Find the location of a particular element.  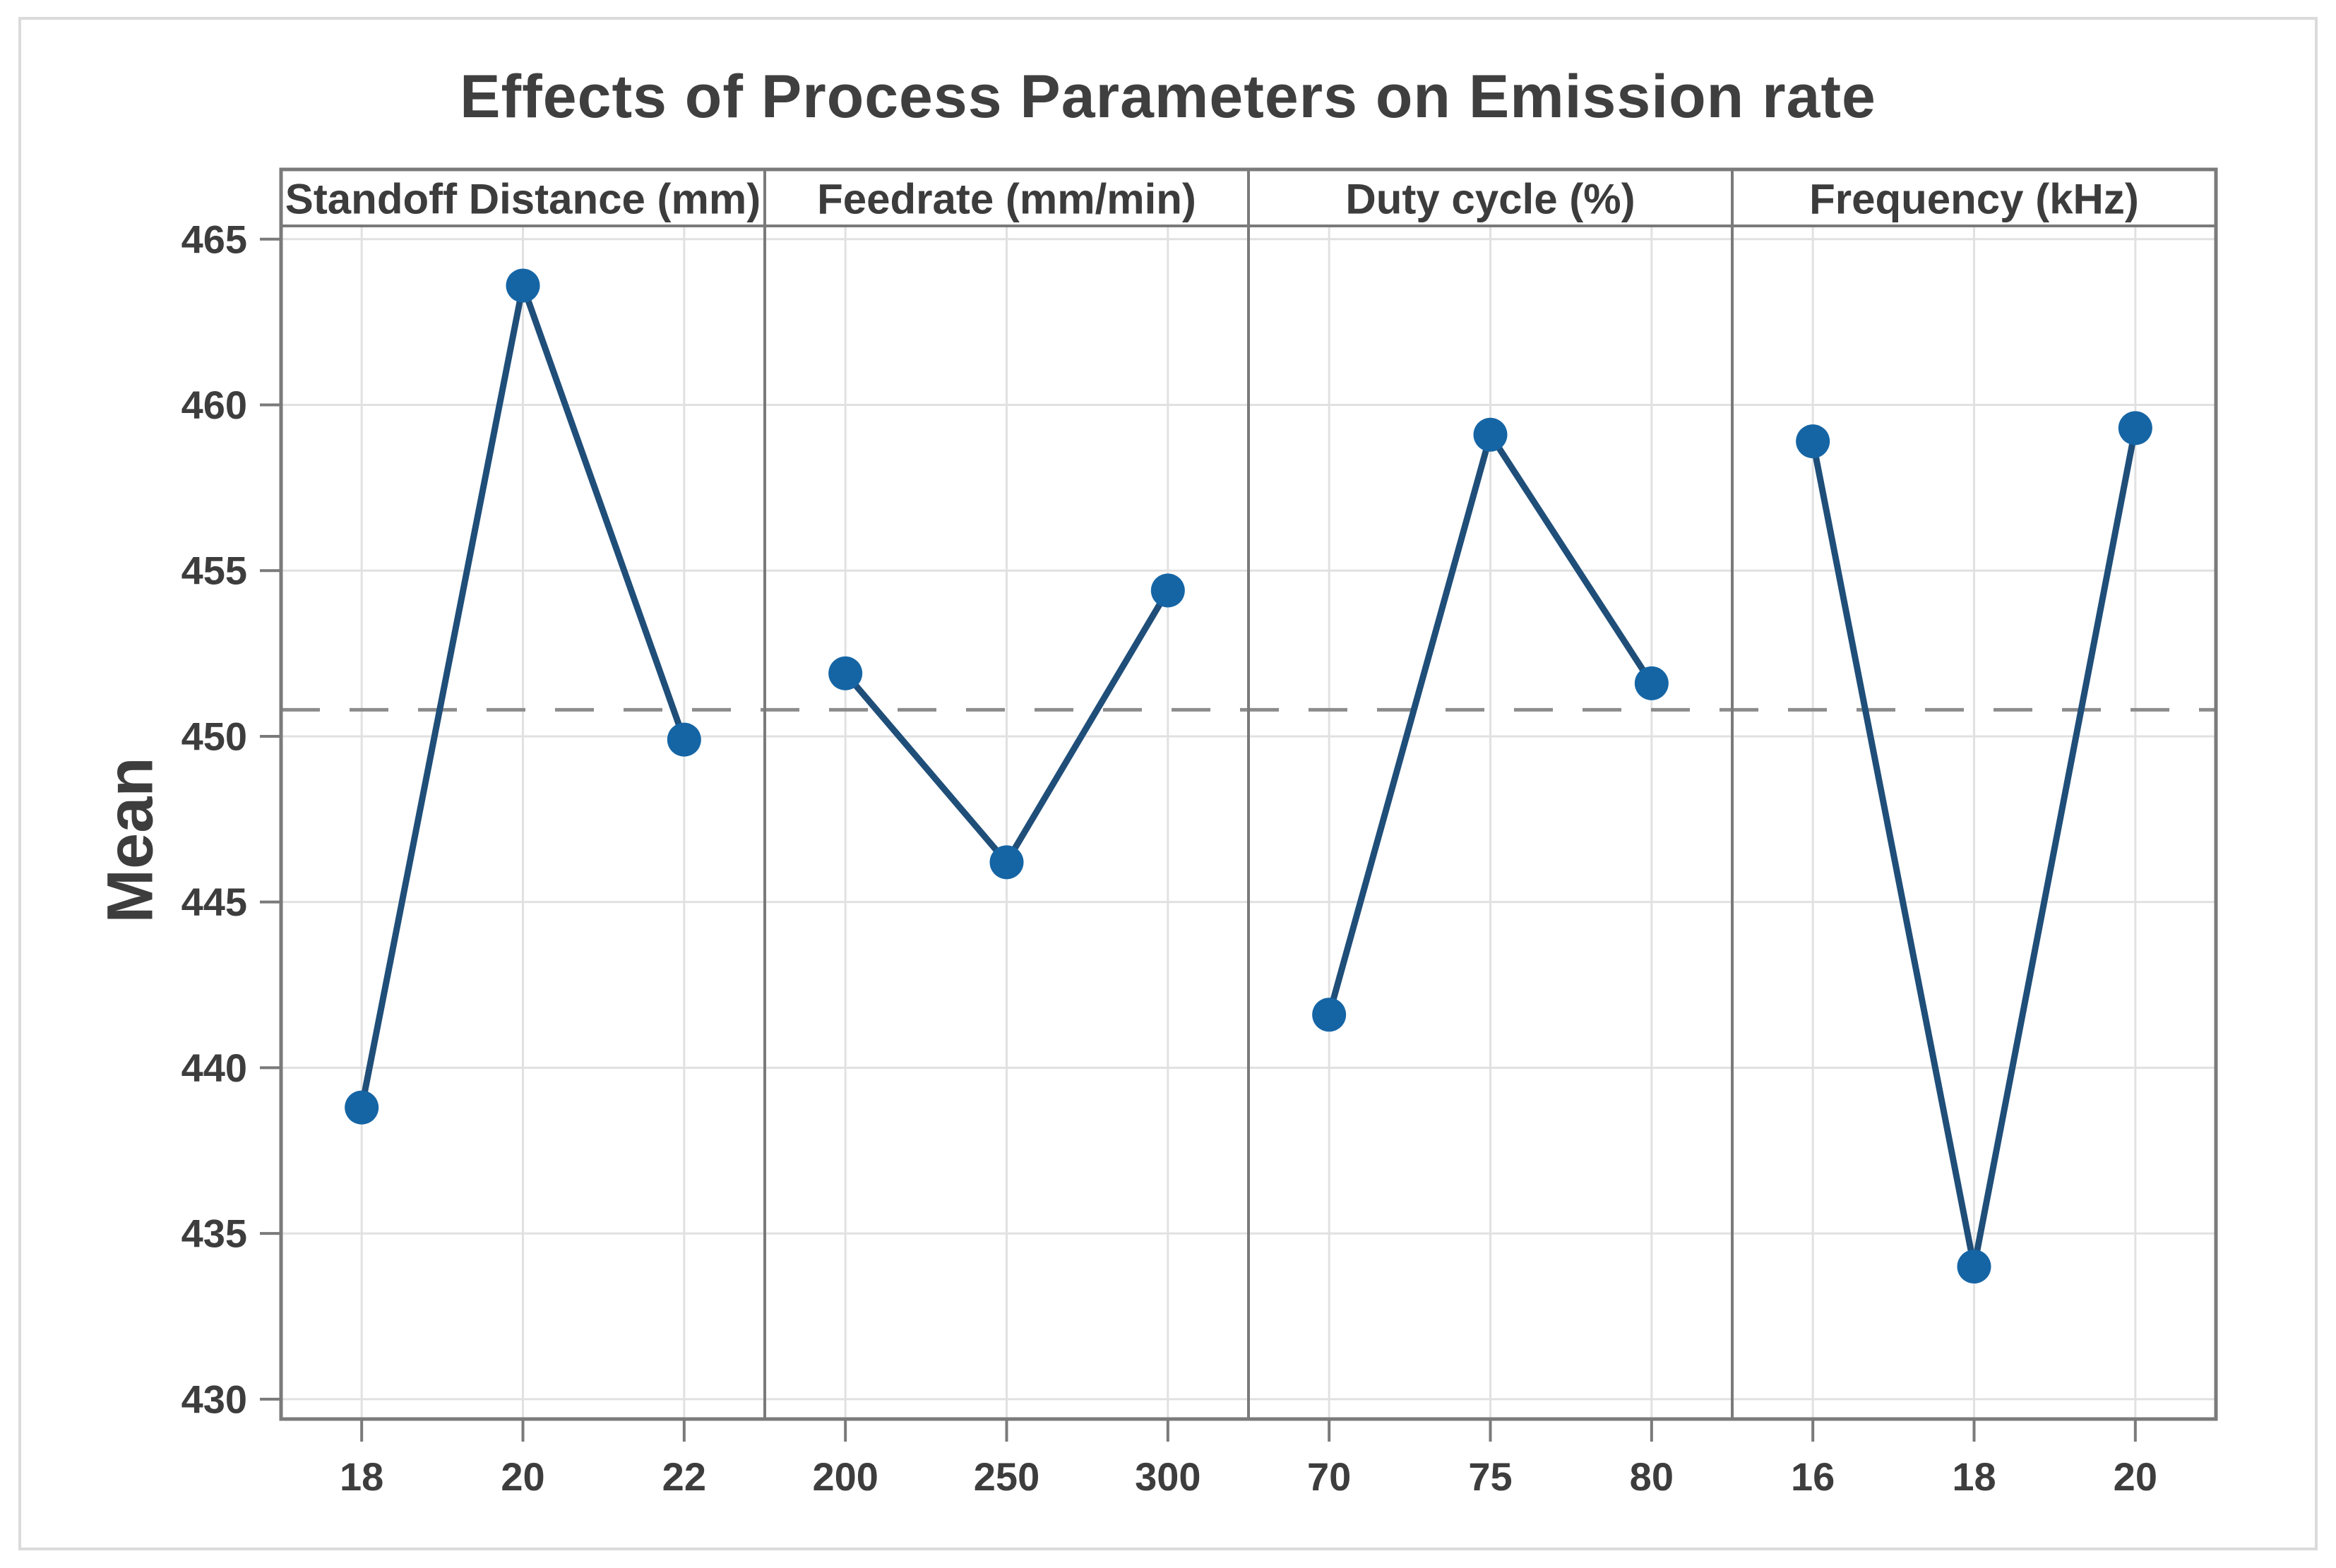

x-tick-label: 75 is located at coordinates (1490, 1476).